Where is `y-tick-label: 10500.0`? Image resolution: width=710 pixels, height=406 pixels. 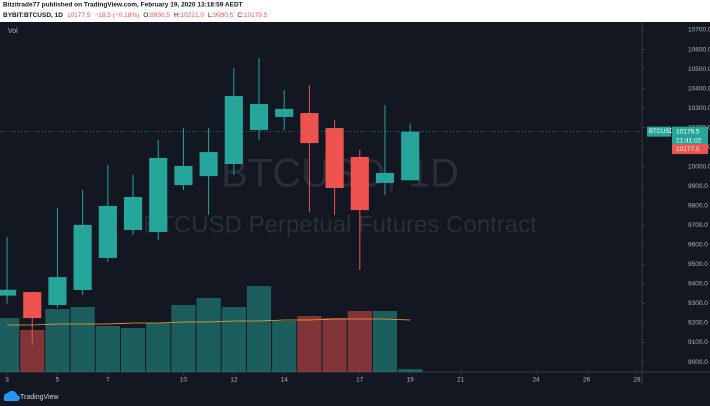 y-tick-label: 10500.0 is located at coordinates (699, 69).